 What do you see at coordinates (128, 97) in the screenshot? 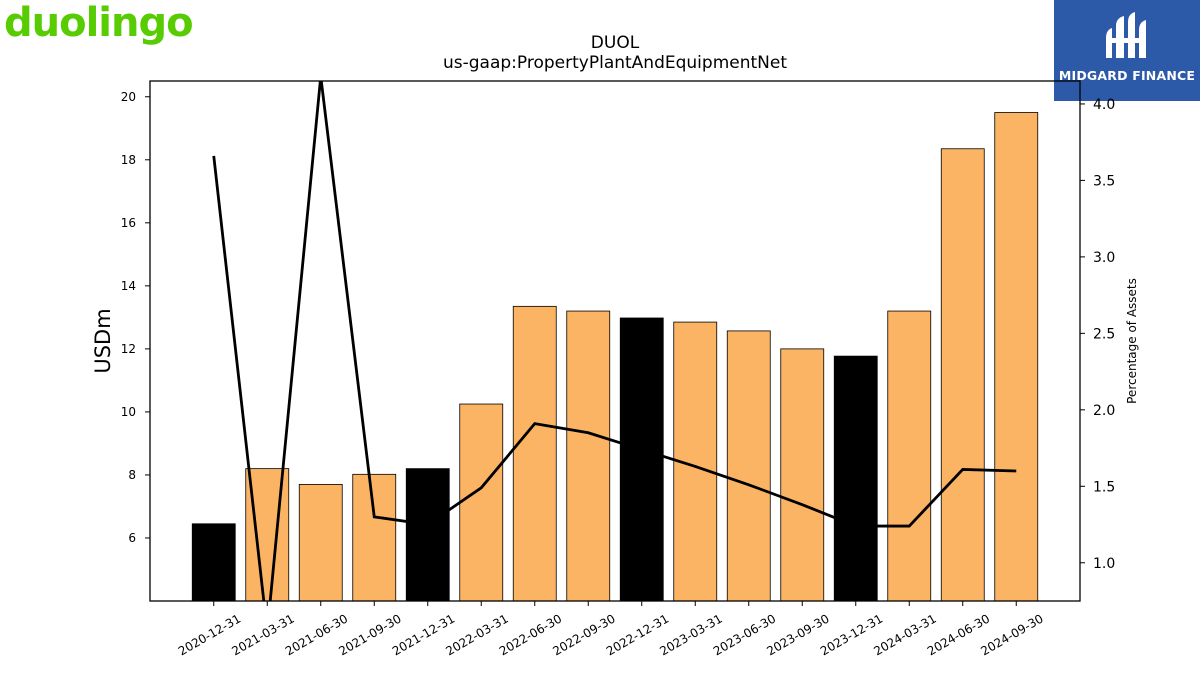
I see `y-tick-label: 20` at bounding box center [128, 97].